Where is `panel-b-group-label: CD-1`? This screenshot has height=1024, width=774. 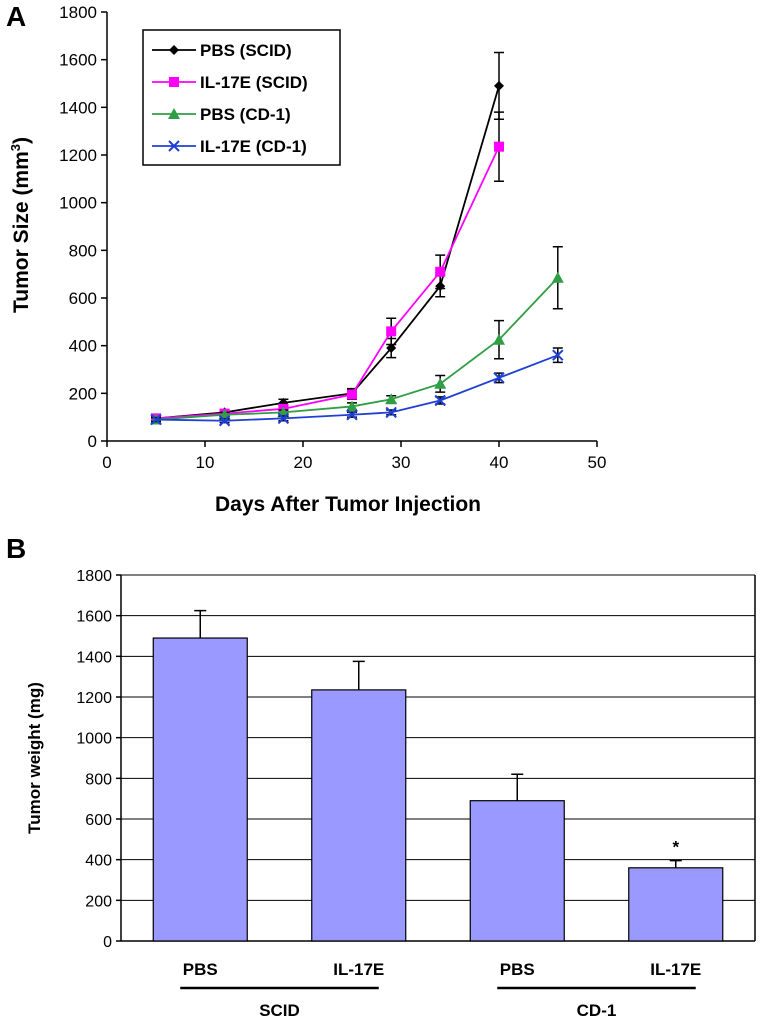 panel-b-group-label: CD-1 is located at coordinates (597, 1010).